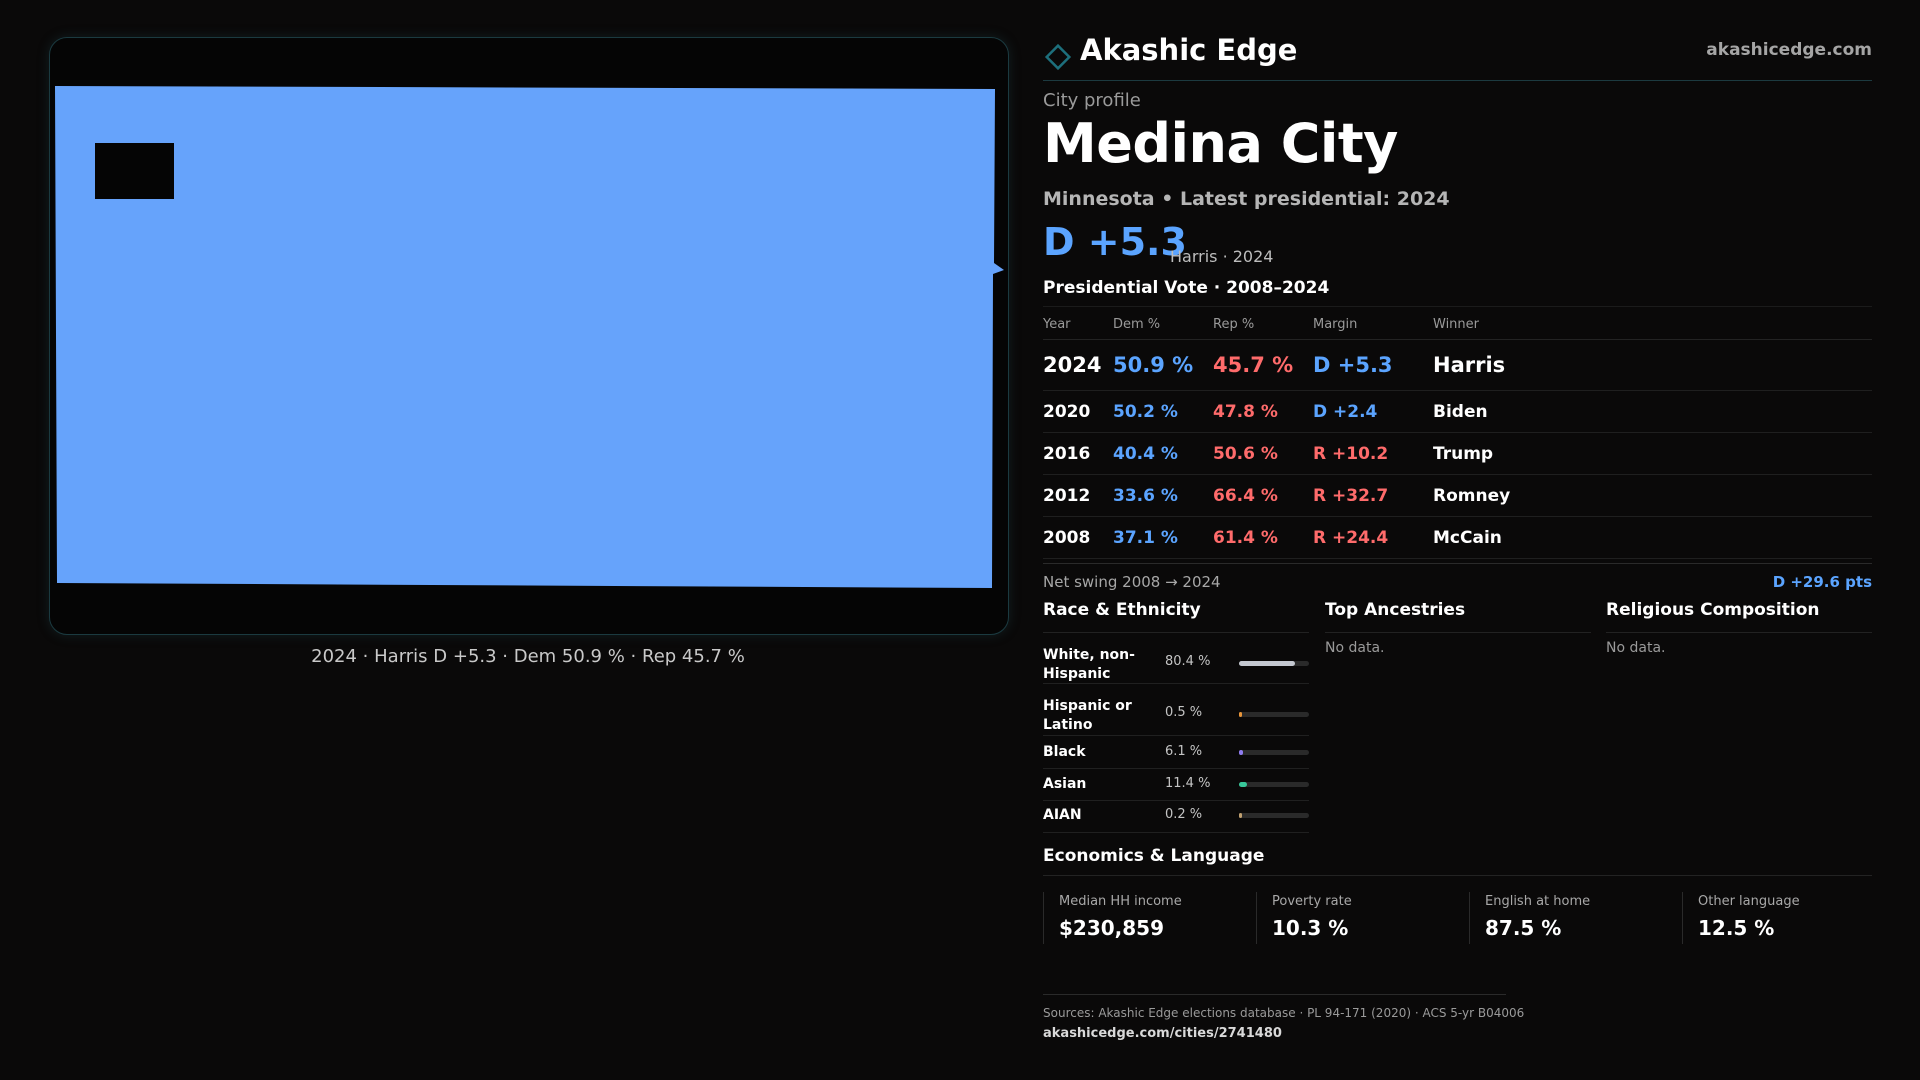  I want to click on list-item: AIAN 0.2 %, so click(1176, 817).